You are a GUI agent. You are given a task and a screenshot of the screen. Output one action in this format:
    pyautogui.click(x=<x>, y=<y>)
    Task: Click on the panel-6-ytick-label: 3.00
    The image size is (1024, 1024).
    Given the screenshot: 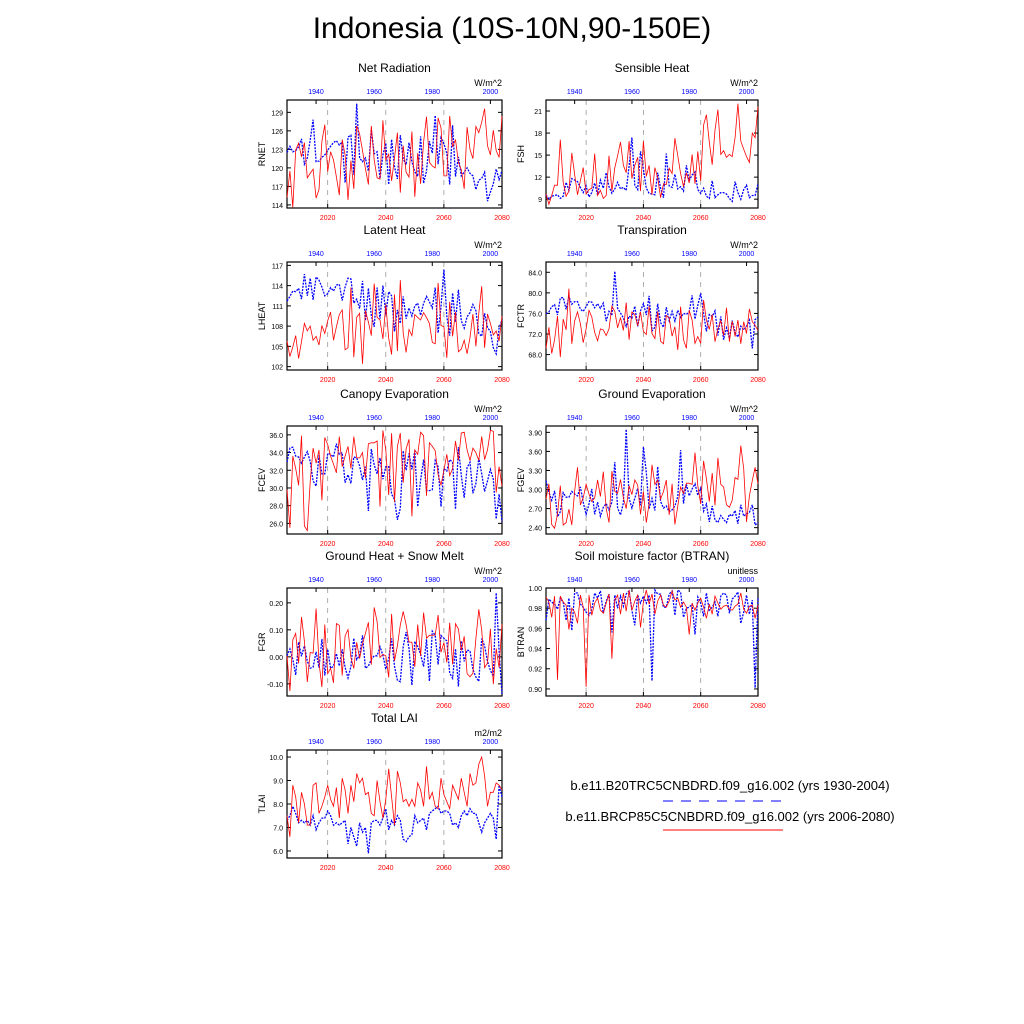 What is the action you would take?
    pyautogui.click(x=535, y=491)
    